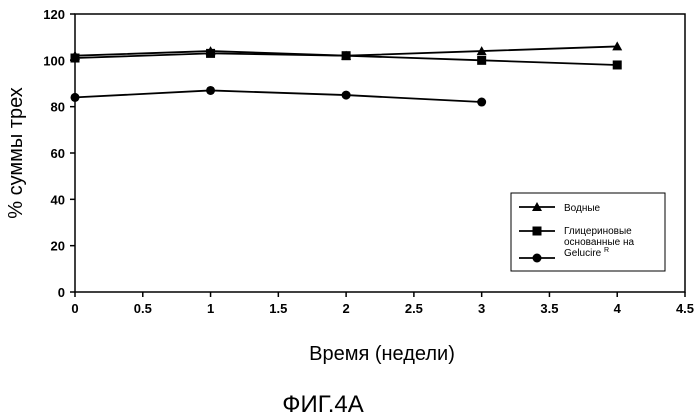 The width and height of the screenshot is (699, 420). Describe the element at coordinates (382, 354) in the screenshot. I see `x-axis-title: Время (недели)` at that location.